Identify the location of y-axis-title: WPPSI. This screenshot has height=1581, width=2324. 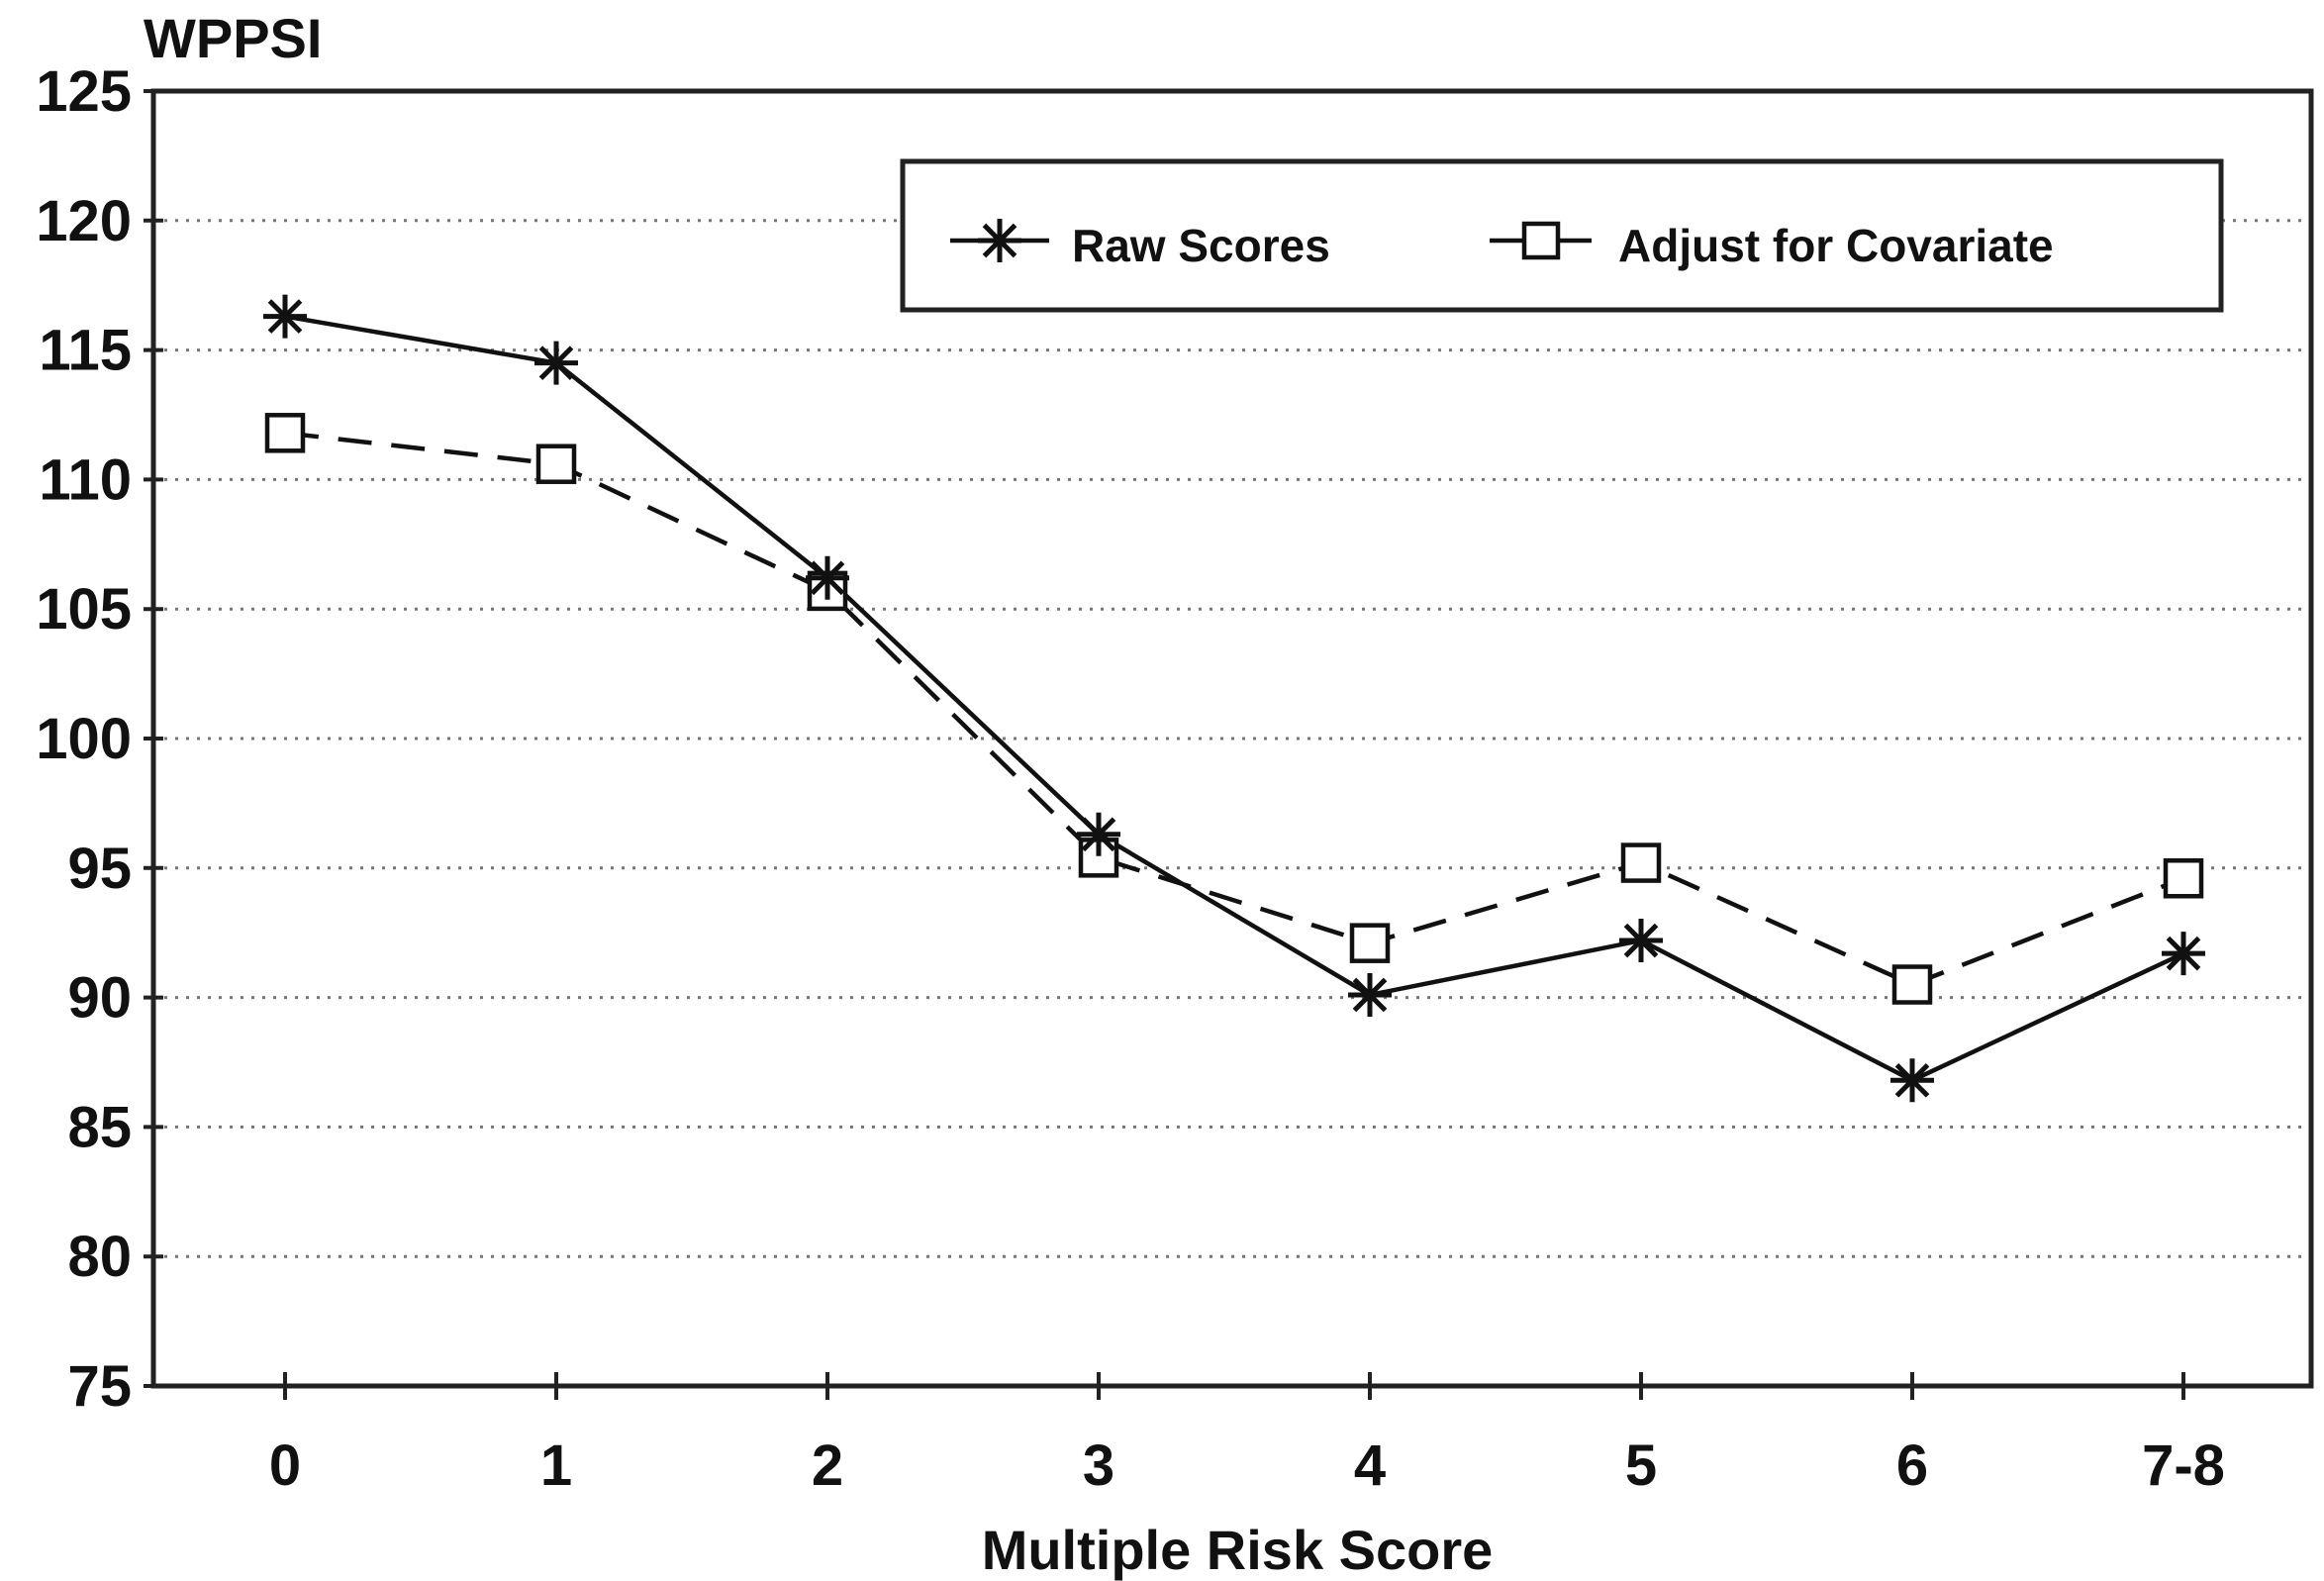
(233, 38).